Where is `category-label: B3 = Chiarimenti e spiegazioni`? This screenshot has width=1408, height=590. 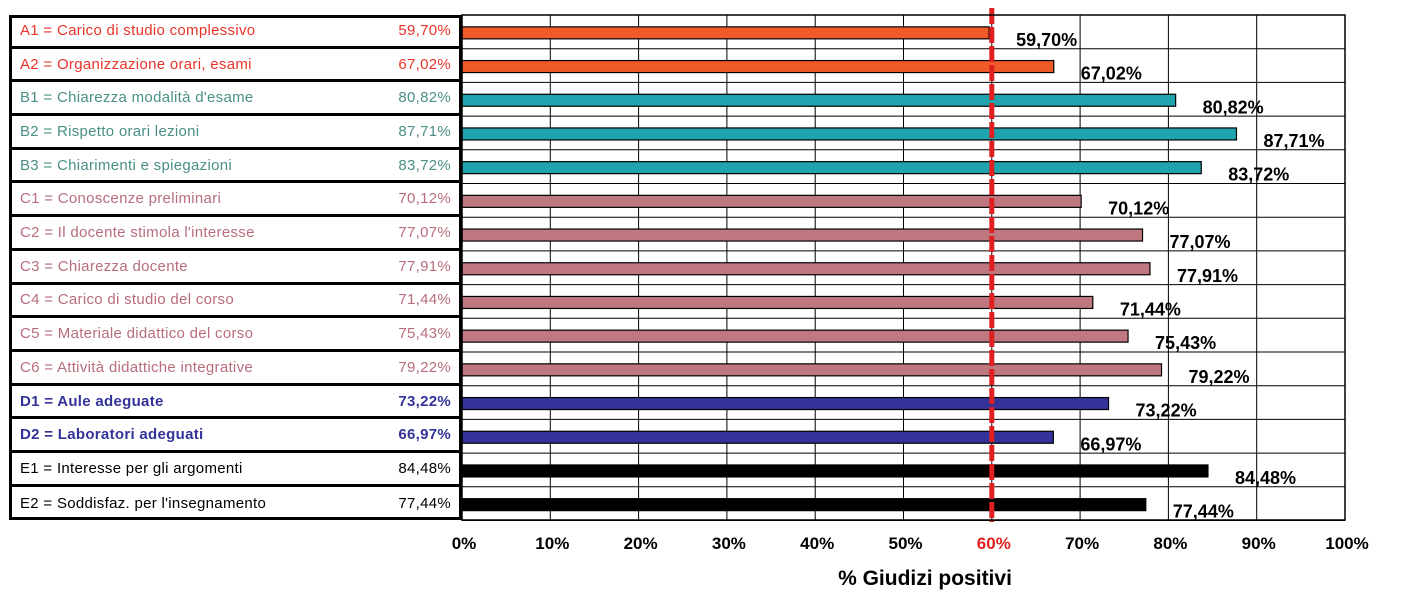
category-label: B3 = Chiarimenti e spiegazioni is located at coordinates (126, 165).